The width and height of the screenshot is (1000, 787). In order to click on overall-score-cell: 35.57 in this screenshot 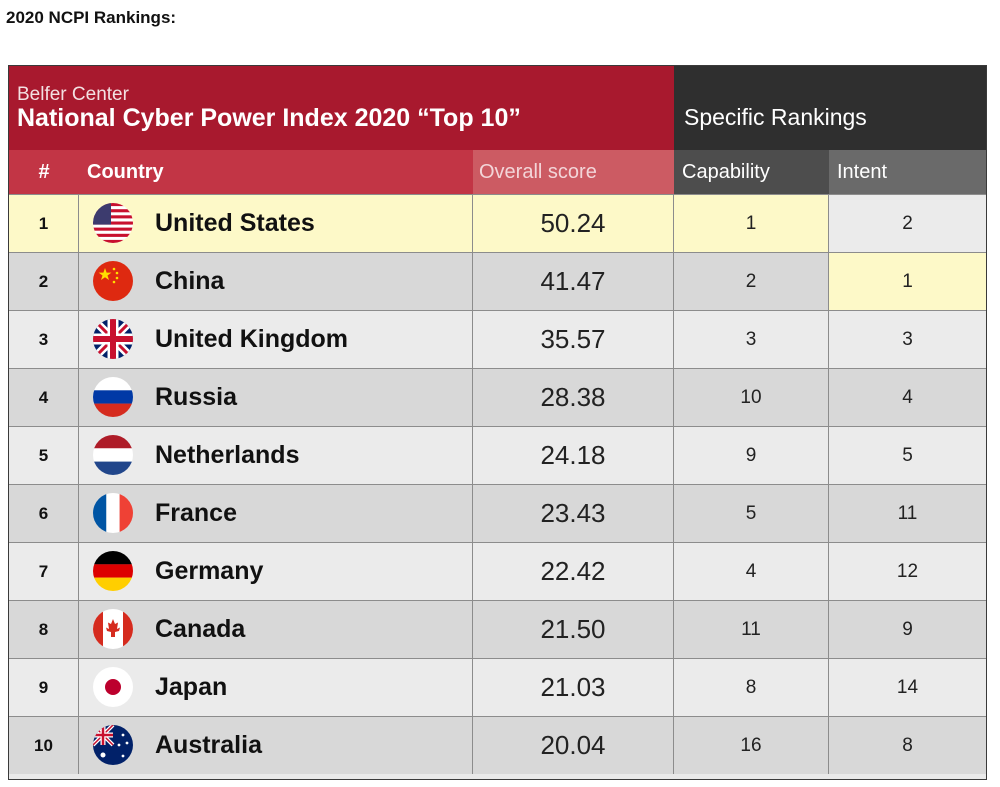, I will do `click(573, 339)`.